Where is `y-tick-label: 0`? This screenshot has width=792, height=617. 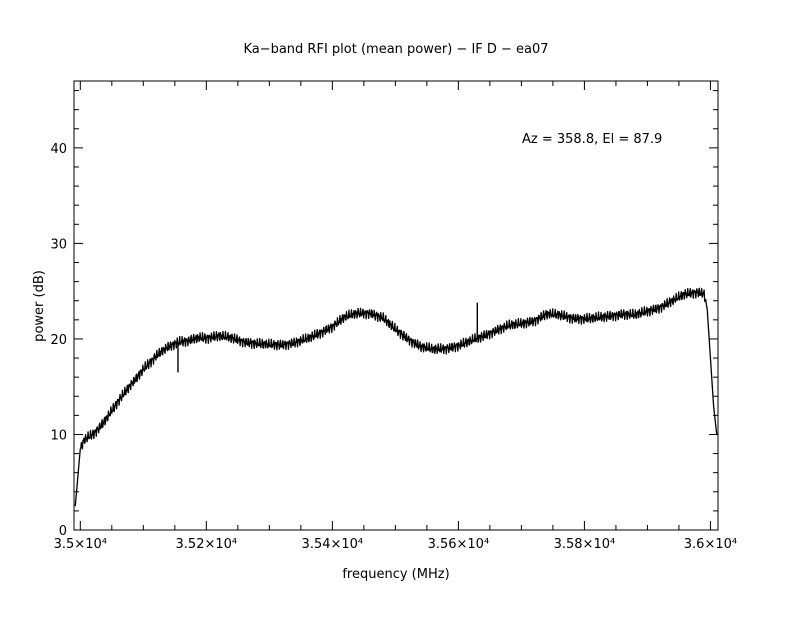 y-tick-label: 0 is located at coordinates (63, 531).